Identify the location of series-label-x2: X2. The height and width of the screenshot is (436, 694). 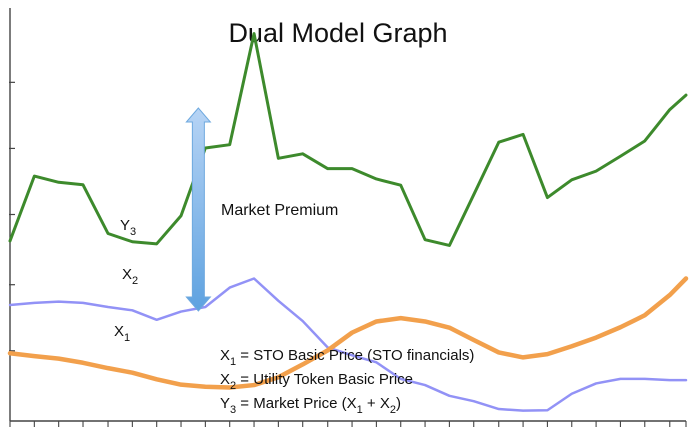
(130, 276).